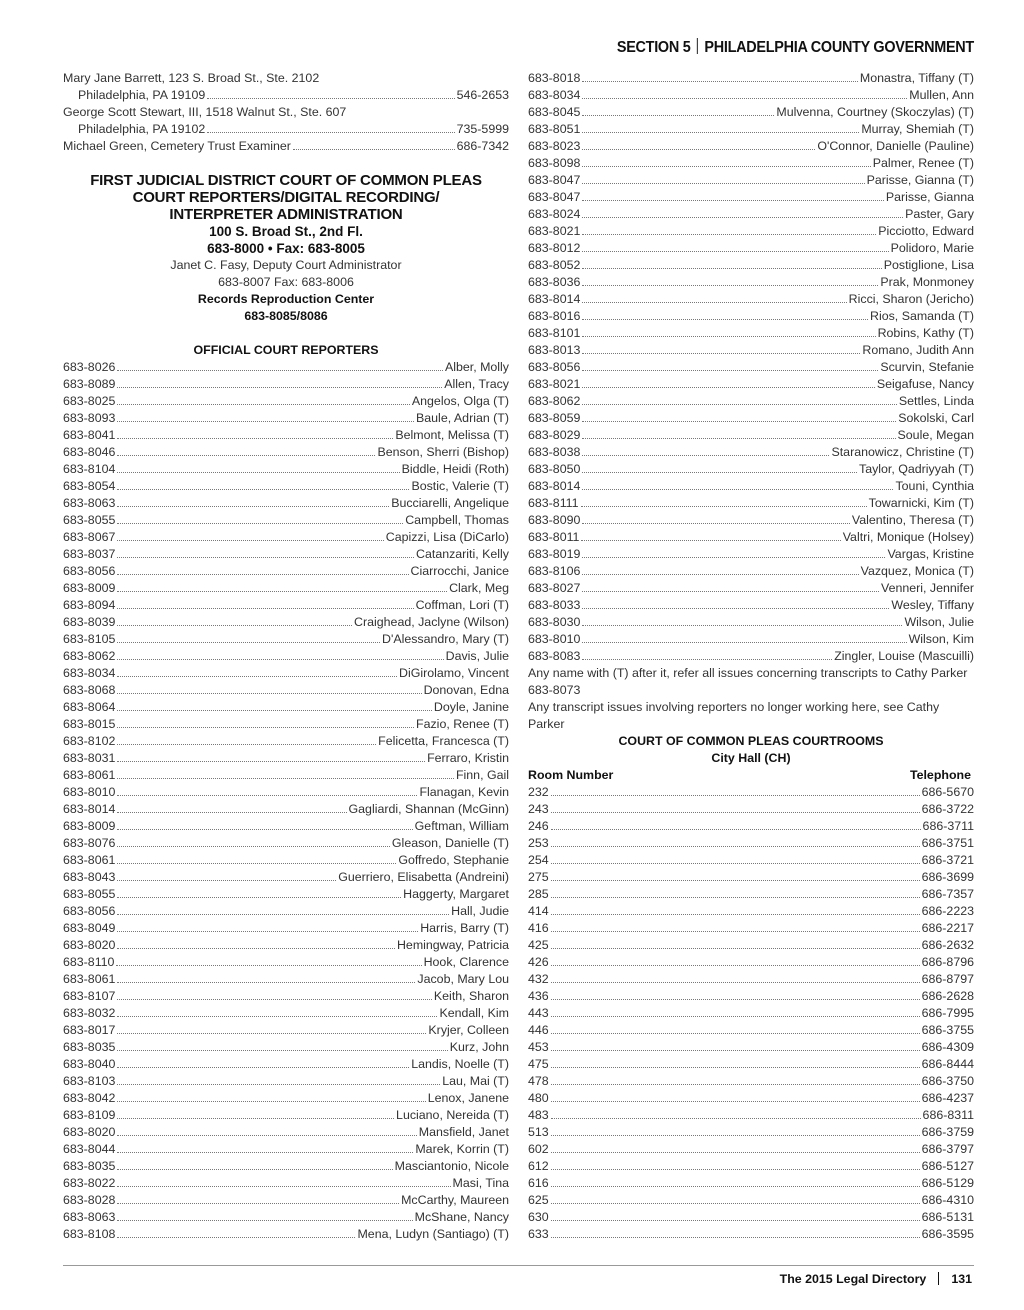  Describe the element at coordinates (751, 367) in the screenshot. I see `reporter-row: 683-8056 Scurvin, Stefanie` at that location.